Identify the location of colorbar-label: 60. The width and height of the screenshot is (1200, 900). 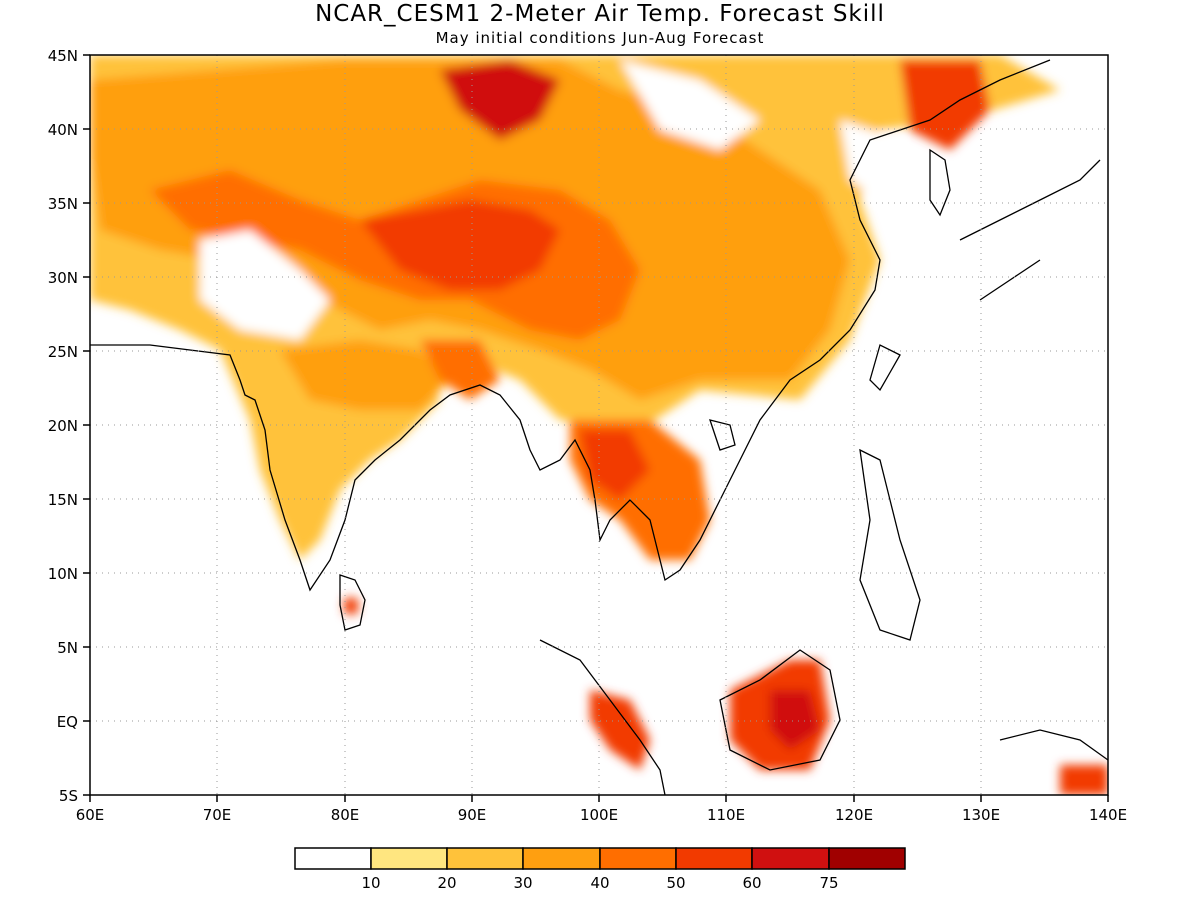
(751, 883).